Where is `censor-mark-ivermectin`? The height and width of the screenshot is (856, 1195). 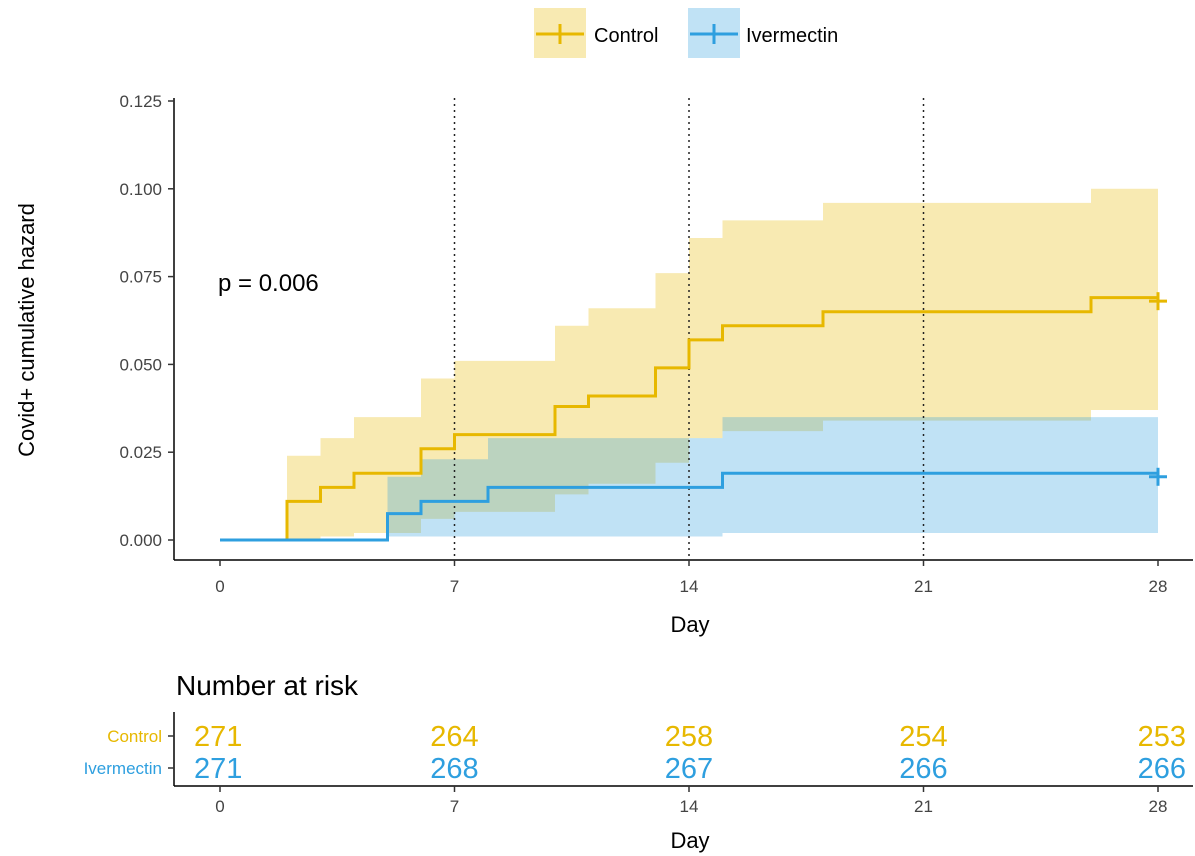 censor-mark-ivermectin is located at coordinates (1158, 476).